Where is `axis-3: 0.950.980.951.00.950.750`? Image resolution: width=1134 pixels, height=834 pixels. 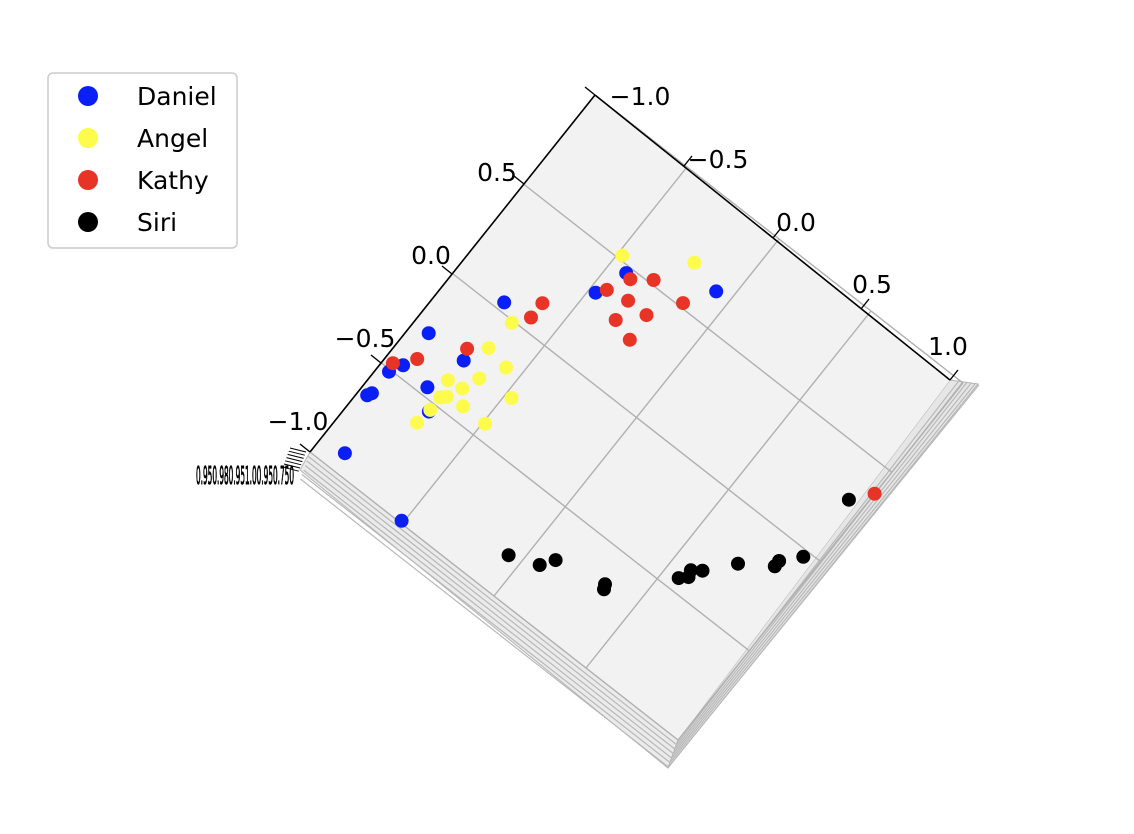
axis-3: 0.950.980.951.00.950.750 is located at coordinates (251, 469).